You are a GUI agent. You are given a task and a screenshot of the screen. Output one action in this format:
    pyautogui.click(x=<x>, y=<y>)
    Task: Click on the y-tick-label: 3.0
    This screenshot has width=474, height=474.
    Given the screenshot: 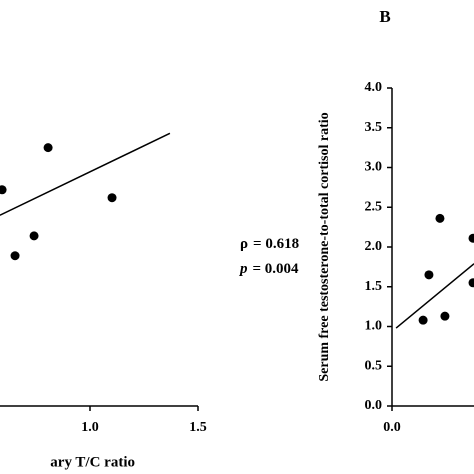 What is the action you would take?
    pyautogui.click(x=374, y=167)
    